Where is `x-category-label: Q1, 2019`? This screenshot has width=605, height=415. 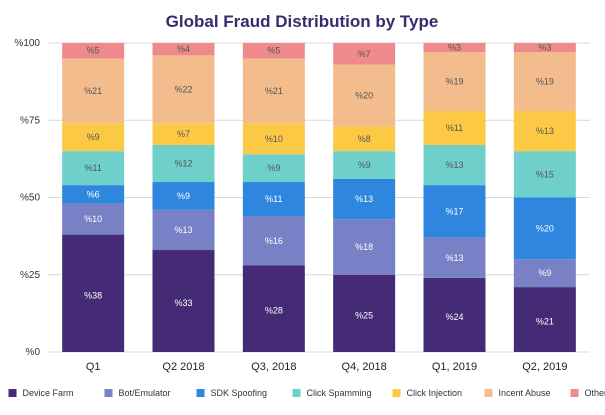
x-category-label: Q1, 2019 is located at coordinates (454, 367).